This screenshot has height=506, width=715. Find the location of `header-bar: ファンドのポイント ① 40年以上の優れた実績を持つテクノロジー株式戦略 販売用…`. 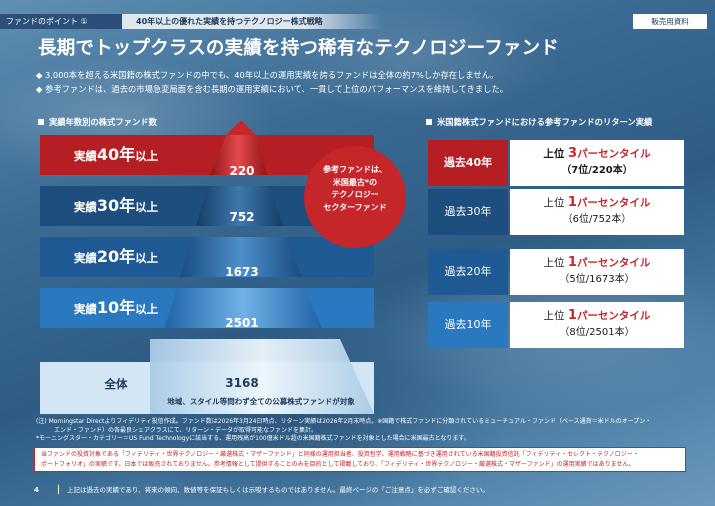

header-bar: ファンドのポイント ① 40年以上の優れた実績を持つテクノロジー株式戦略 販売用… is located at coordinates (357, 15).